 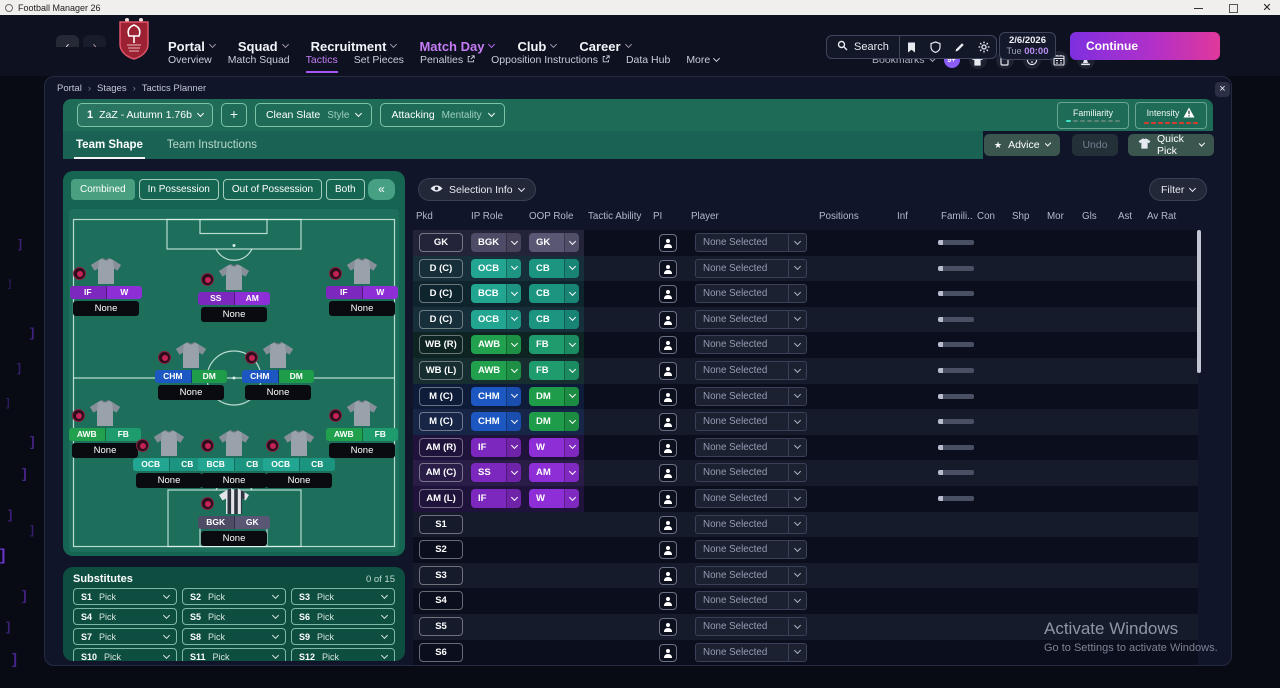 I want to click on nav-item-portal: Portal, so click(x=192, y=46).